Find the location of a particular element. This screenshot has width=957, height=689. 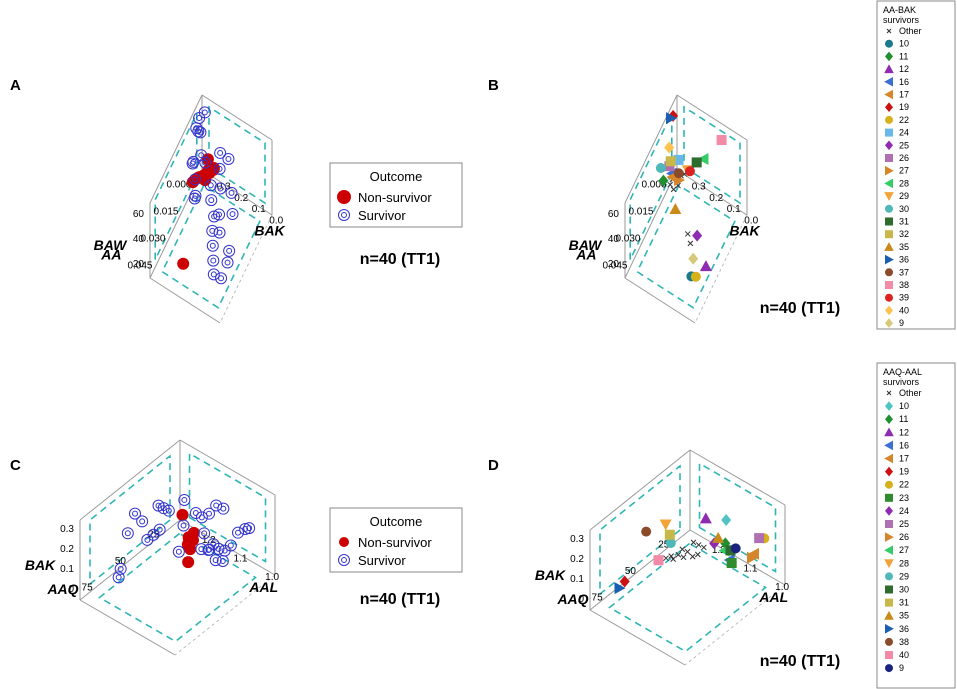

series-survivor is located at coordinates (184, 538).